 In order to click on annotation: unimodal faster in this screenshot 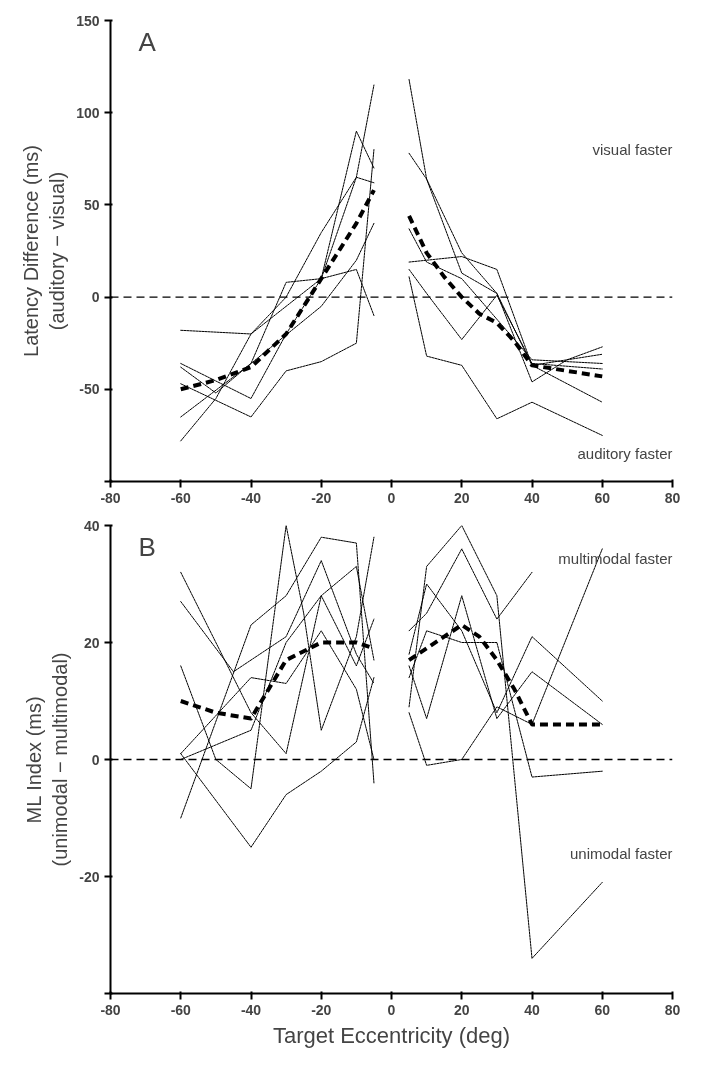, I will do `click(621, 853)`.